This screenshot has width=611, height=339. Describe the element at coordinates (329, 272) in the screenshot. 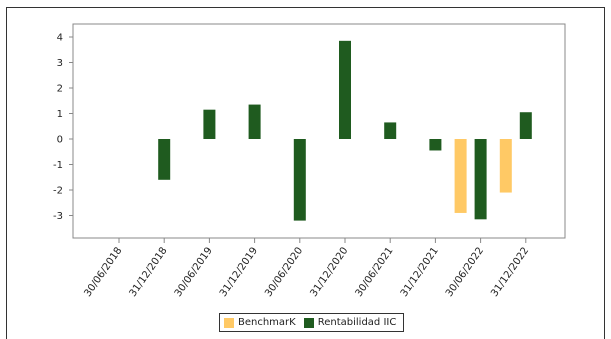

I see `x-tick-label: 31/12/2020` at that location.